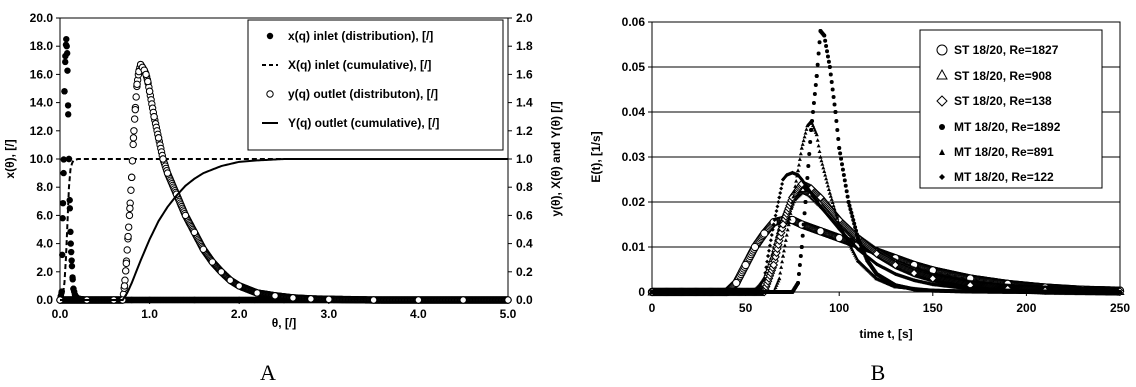 The height and width of the screenshot is (387, 1136). Describe the element at coordinates (363, 123) in the screenshot. I see `panel-a-legend-entry-4: Y(q) outlet (cumulative), [/]` at that location.